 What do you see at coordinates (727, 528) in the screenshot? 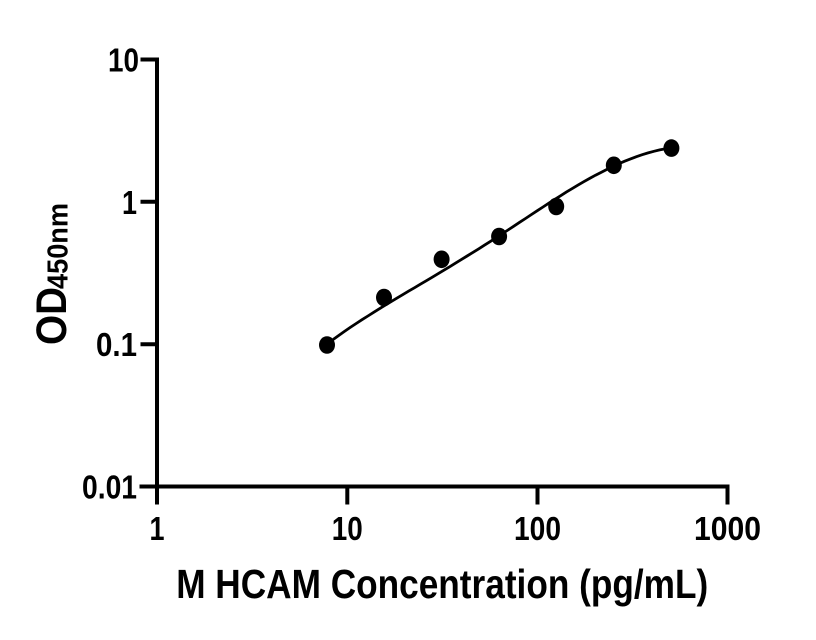
I see `svg-text: 1000` at bounding box center [727, 528].